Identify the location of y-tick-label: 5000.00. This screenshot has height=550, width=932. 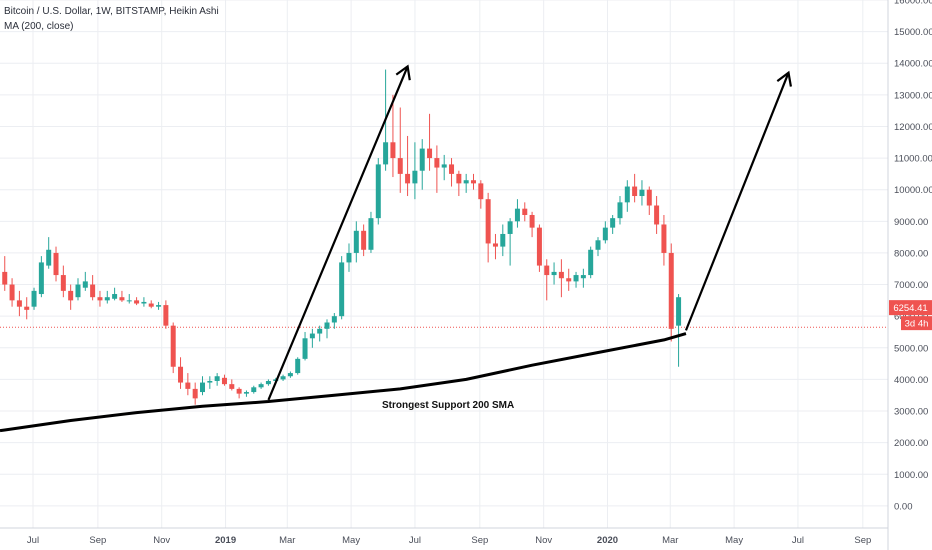
(911, 348).